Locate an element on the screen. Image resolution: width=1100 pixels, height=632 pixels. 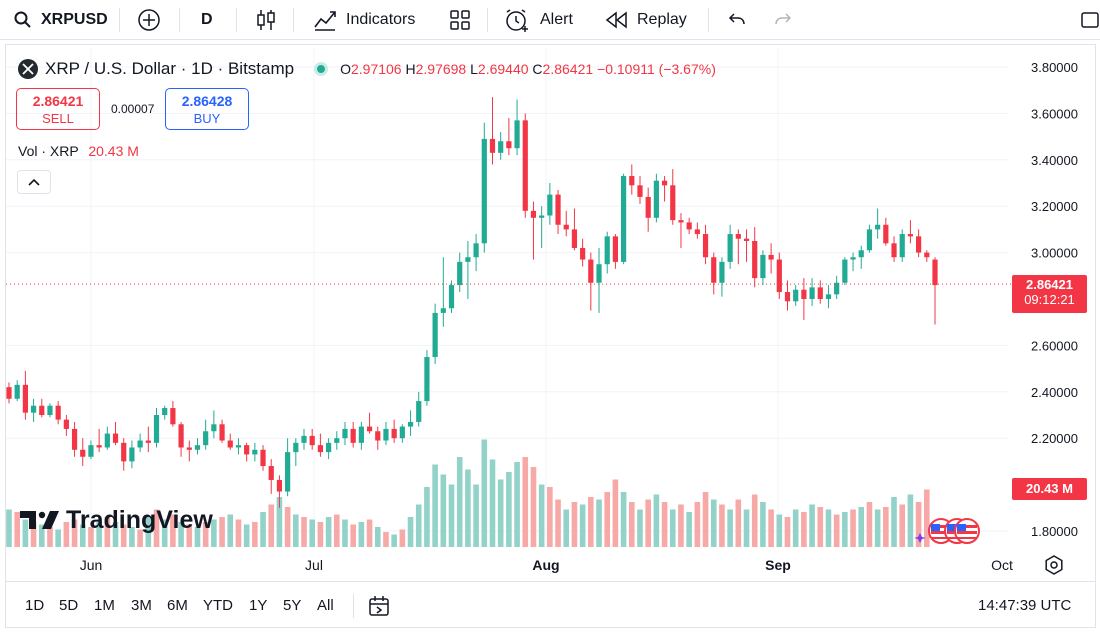
economic-events-icon is located at coordinates (947, 531).